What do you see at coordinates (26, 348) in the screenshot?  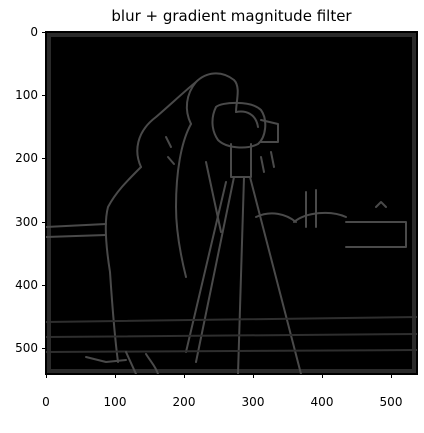 I see `y-tick-label: 500` at bounding box center [26, 348].